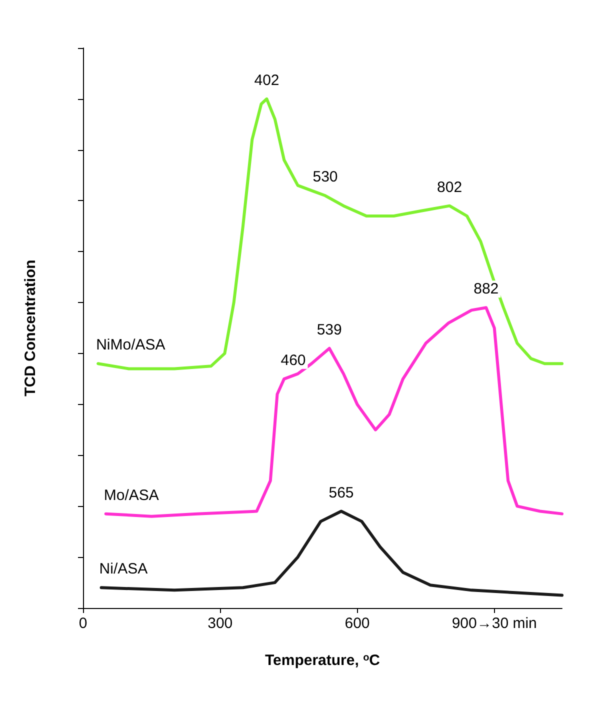 The height and width of the screenshot is (706, 592). Describe the element at coordinates (131, 495) in the screenshot. I see `series-label: Mo/ASA` at that location.